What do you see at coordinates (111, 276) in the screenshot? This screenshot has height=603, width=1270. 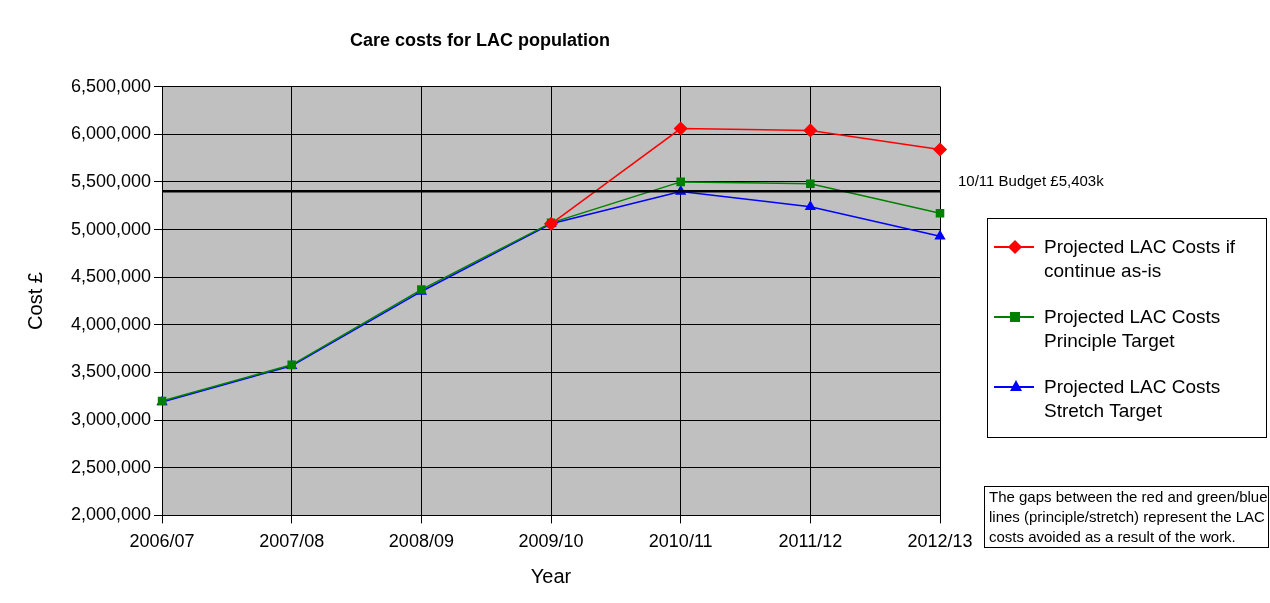 I see `y-tick-label: 4,500,000` at bounding box center [111, 276].